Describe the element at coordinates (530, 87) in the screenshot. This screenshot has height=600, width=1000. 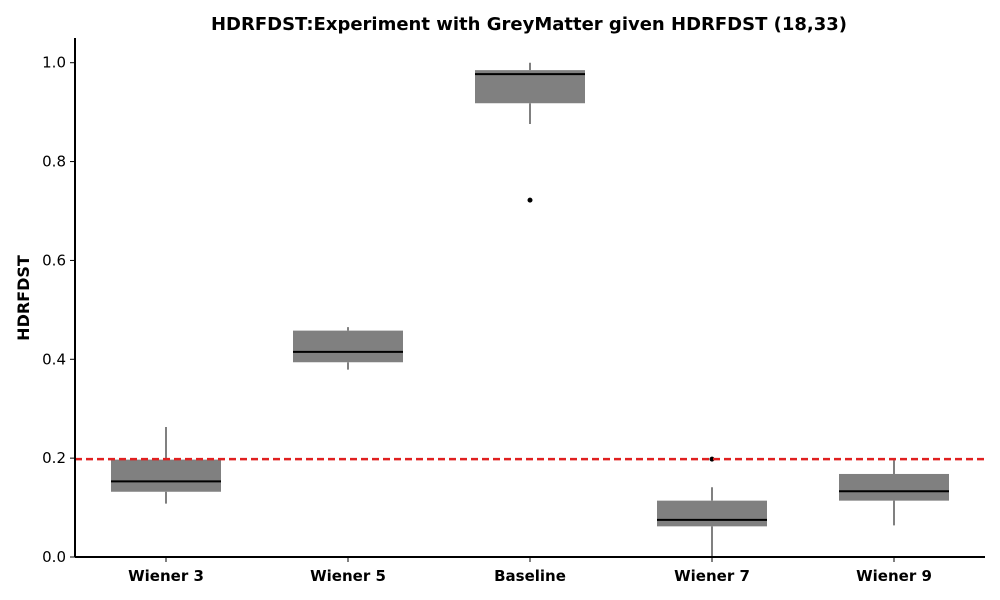
I see `box-baseline` at that location.